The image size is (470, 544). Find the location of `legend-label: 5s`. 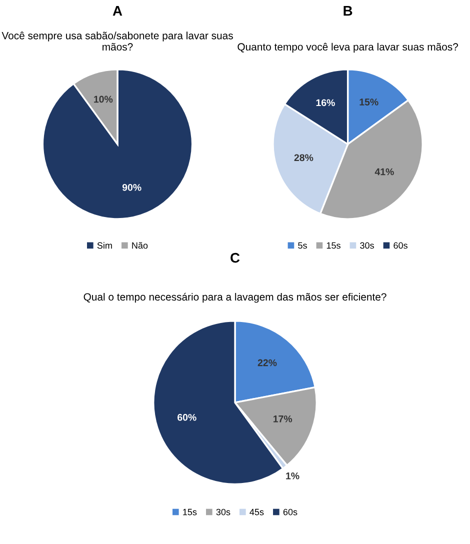

legend-label: 5s is located at coordinates (302, 245).